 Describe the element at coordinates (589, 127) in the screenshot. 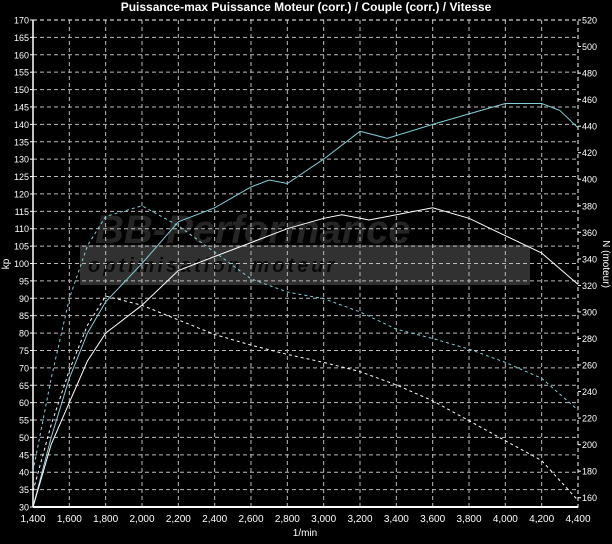

I see `y-right-tick-label: 440` at that location.